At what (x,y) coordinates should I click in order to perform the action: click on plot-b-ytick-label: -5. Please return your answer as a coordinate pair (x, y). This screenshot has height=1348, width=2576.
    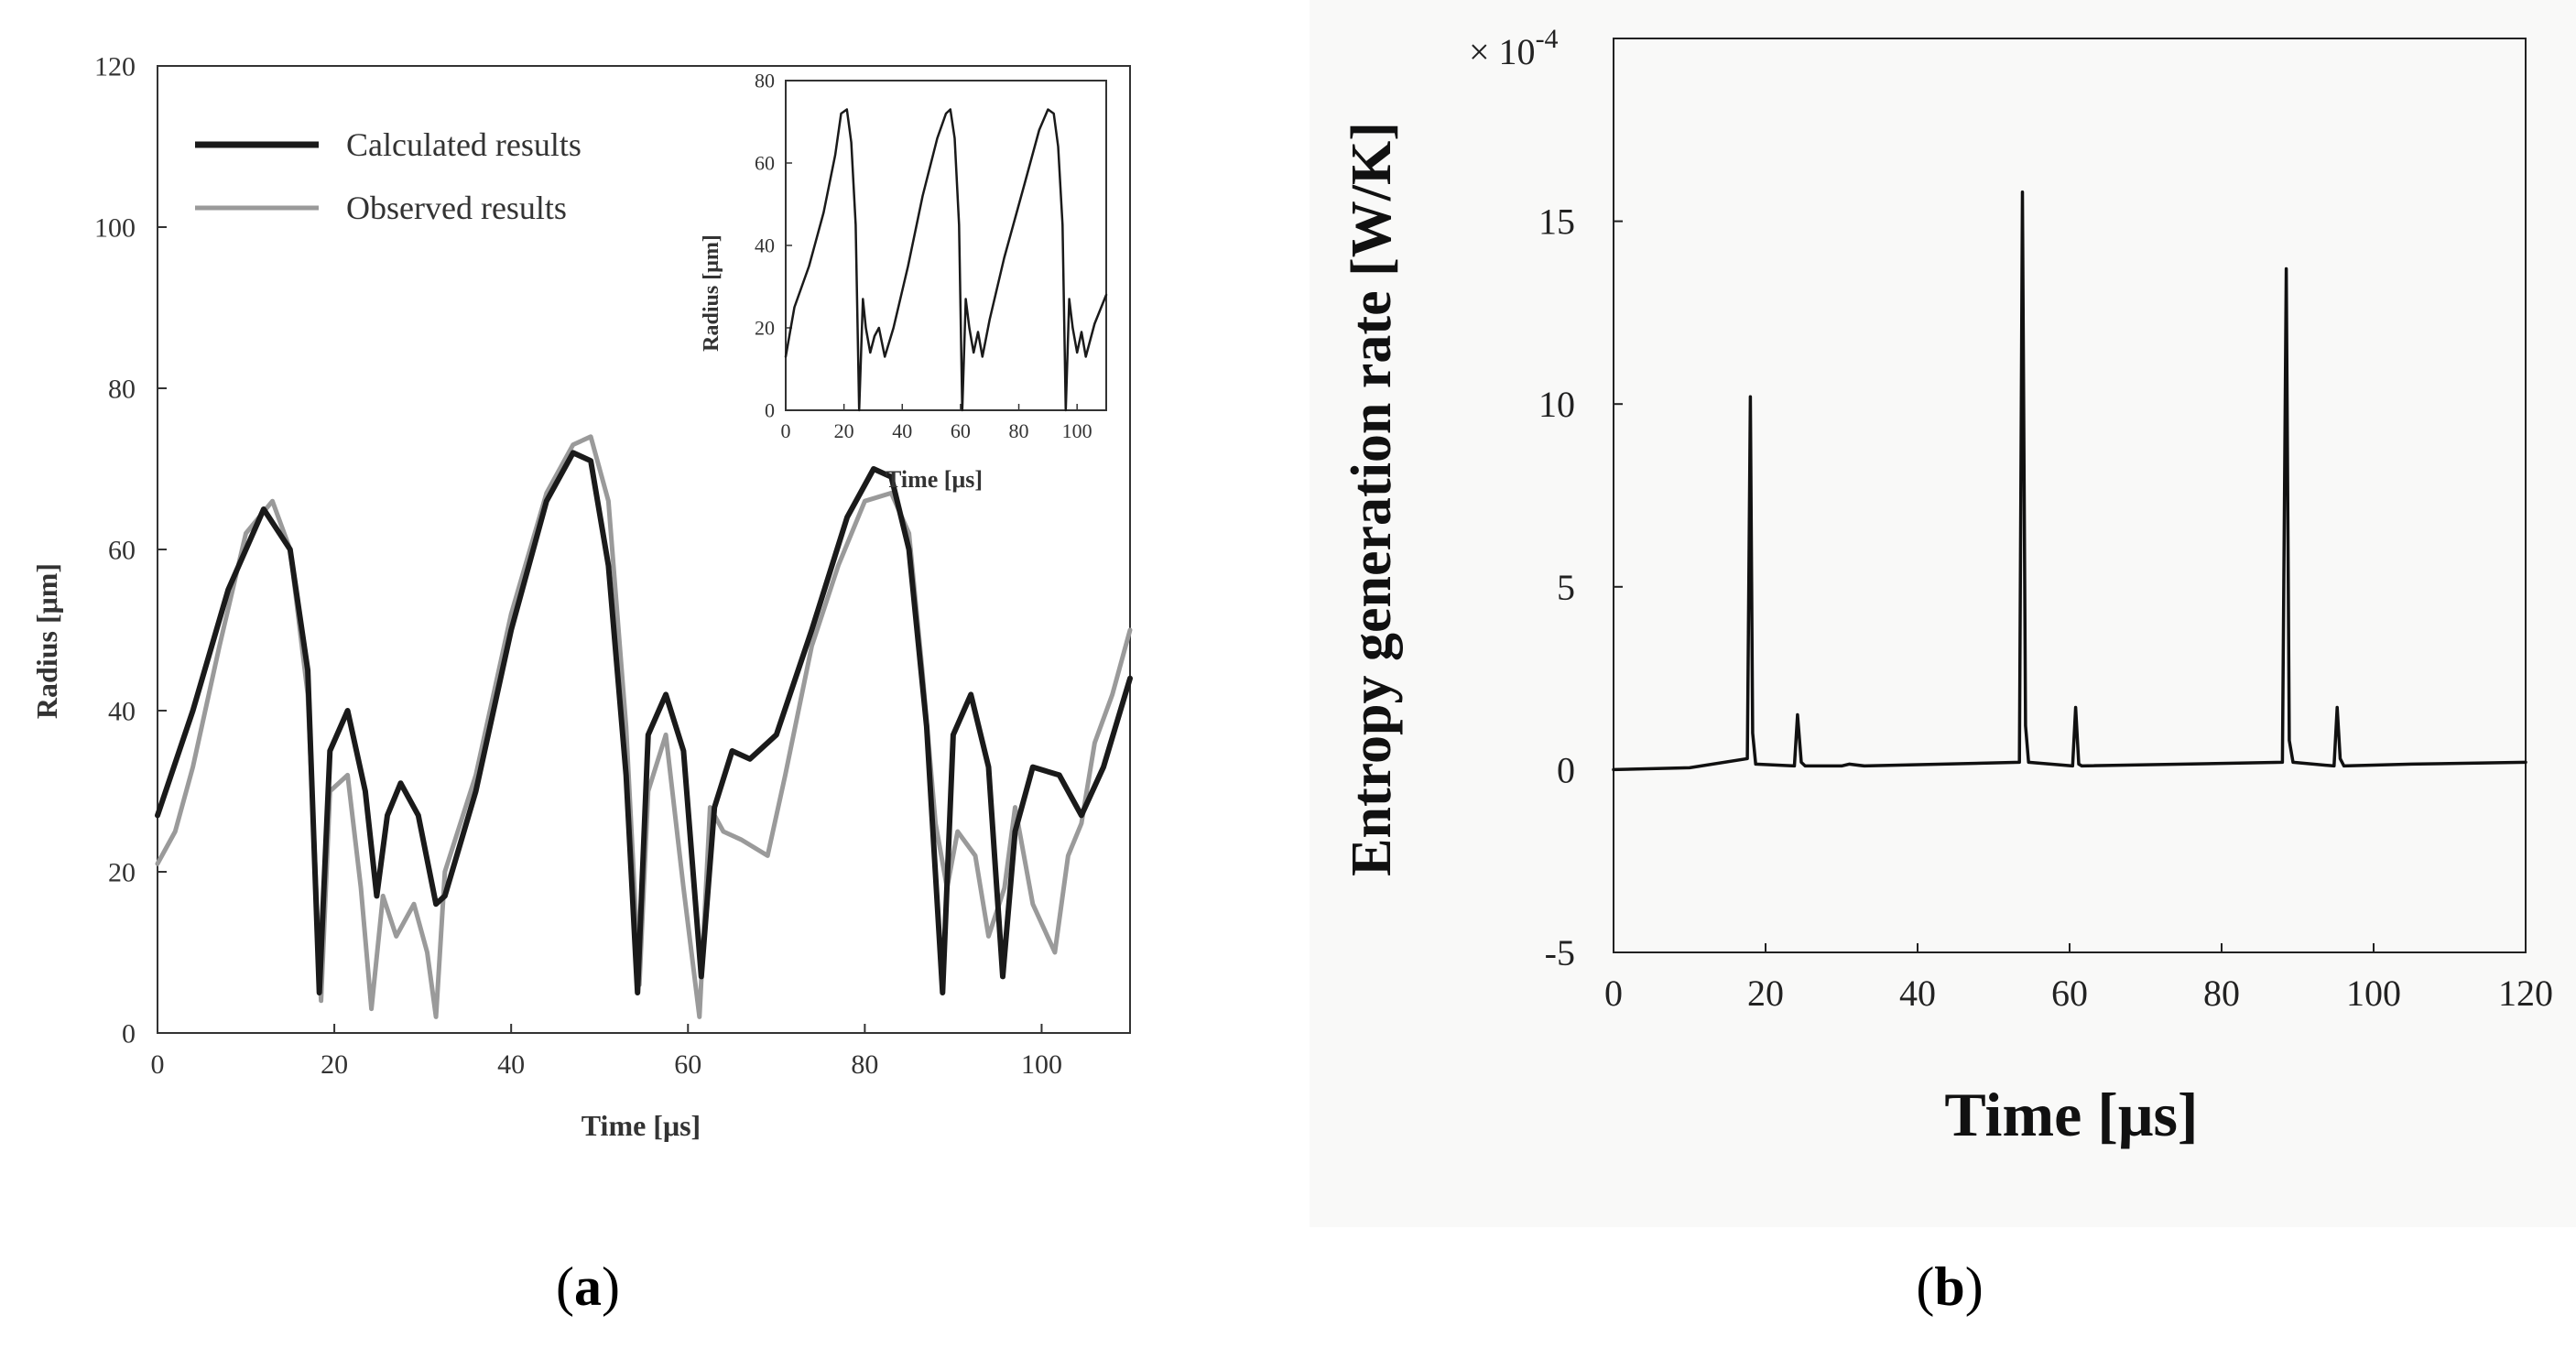
    Looking at the image, I should click on (1560, 952).